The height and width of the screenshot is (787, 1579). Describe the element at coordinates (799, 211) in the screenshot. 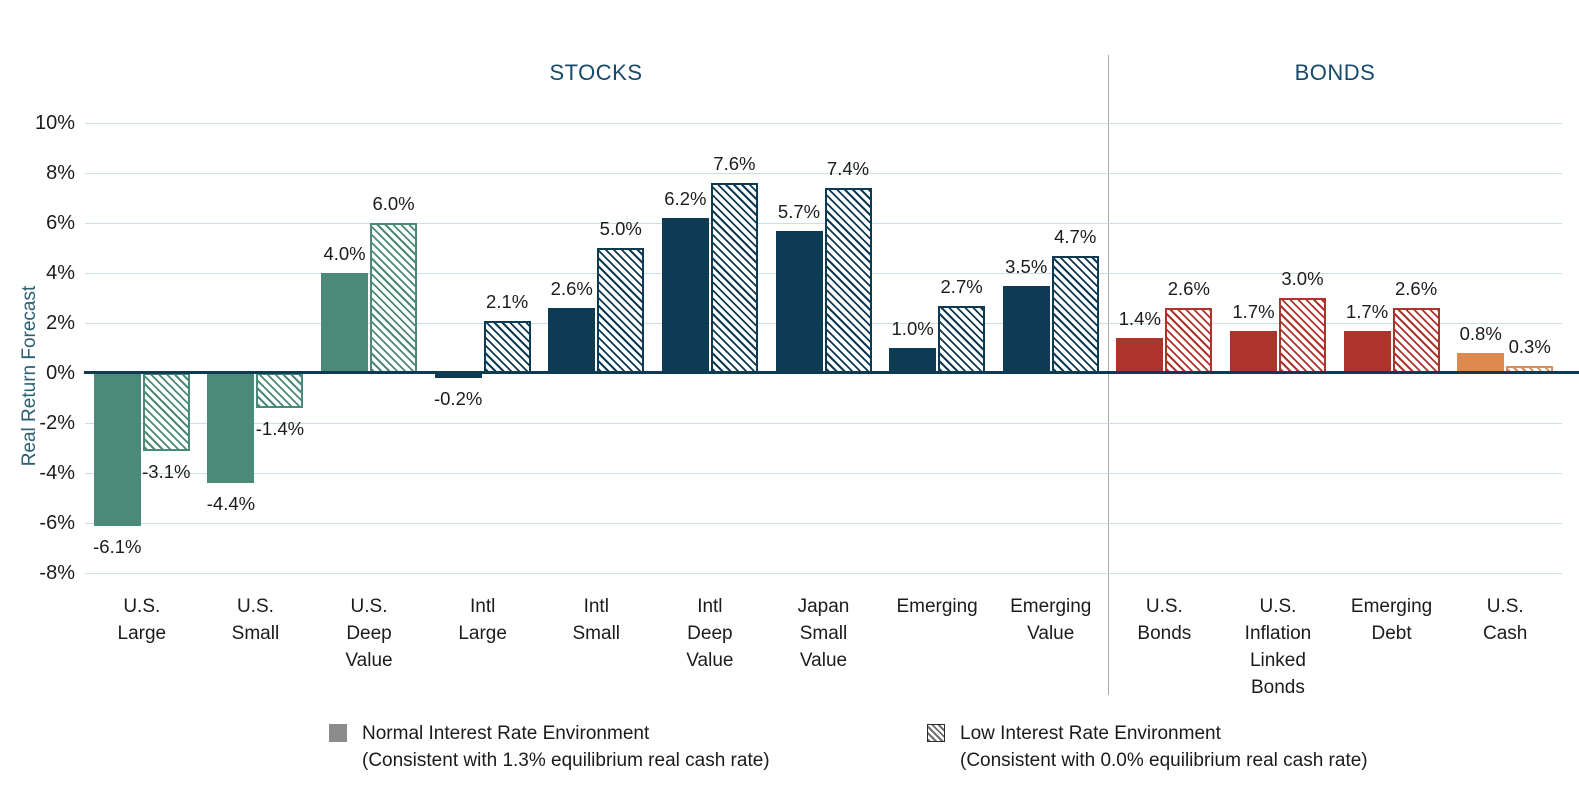

I see `value-label-japan-small-value-normal: 5.7%` at that location.